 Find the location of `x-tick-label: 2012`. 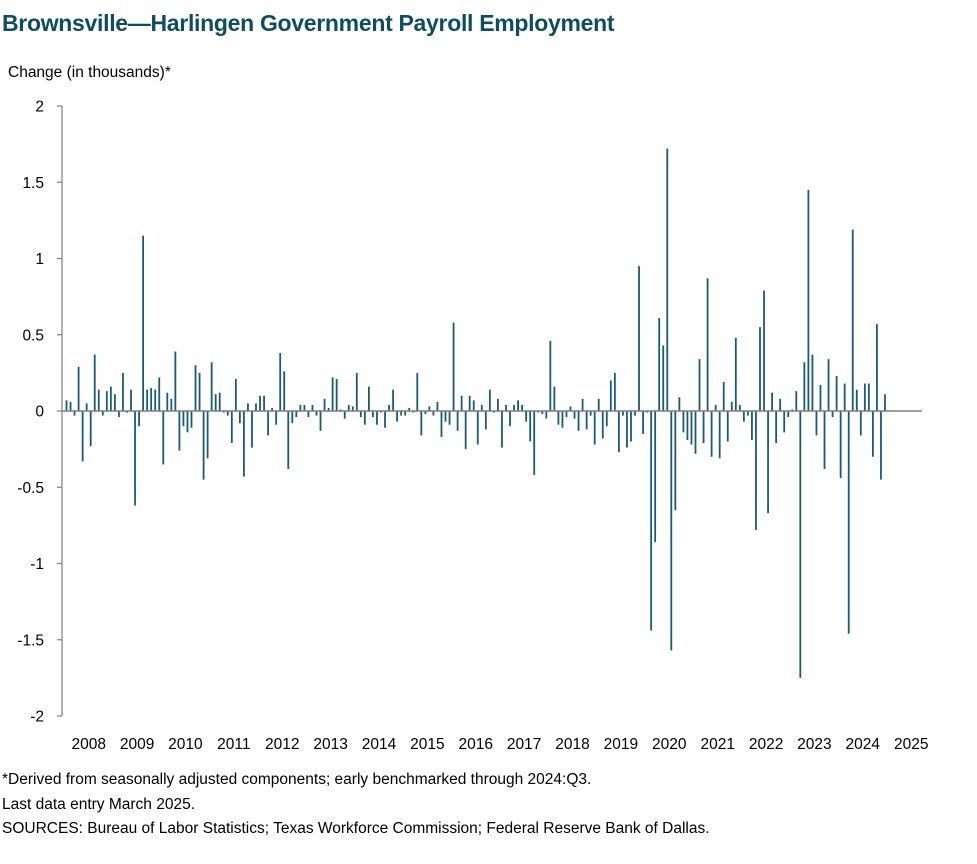

x-tick-label: 2012 is located at coordinates (282, 744).